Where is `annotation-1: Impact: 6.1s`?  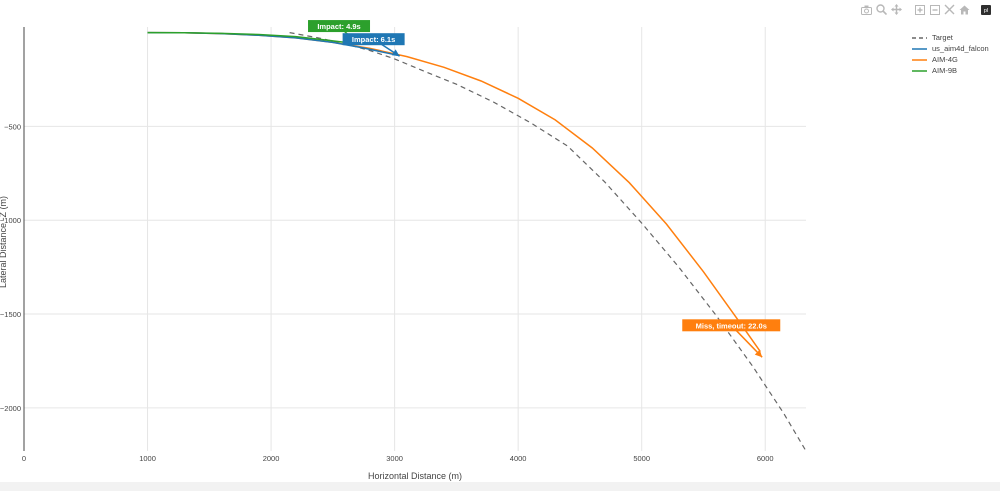 annotation-1: Impact: 6.1s is located at coordinates (373, 45).